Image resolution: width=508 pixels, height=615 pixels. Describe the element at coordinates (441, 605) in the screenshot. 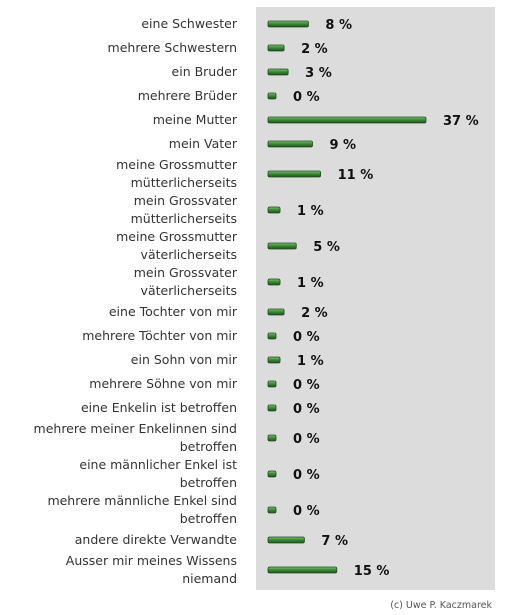

I see `credit-text: (c) Uwe P. Kaczmarek` at that location.